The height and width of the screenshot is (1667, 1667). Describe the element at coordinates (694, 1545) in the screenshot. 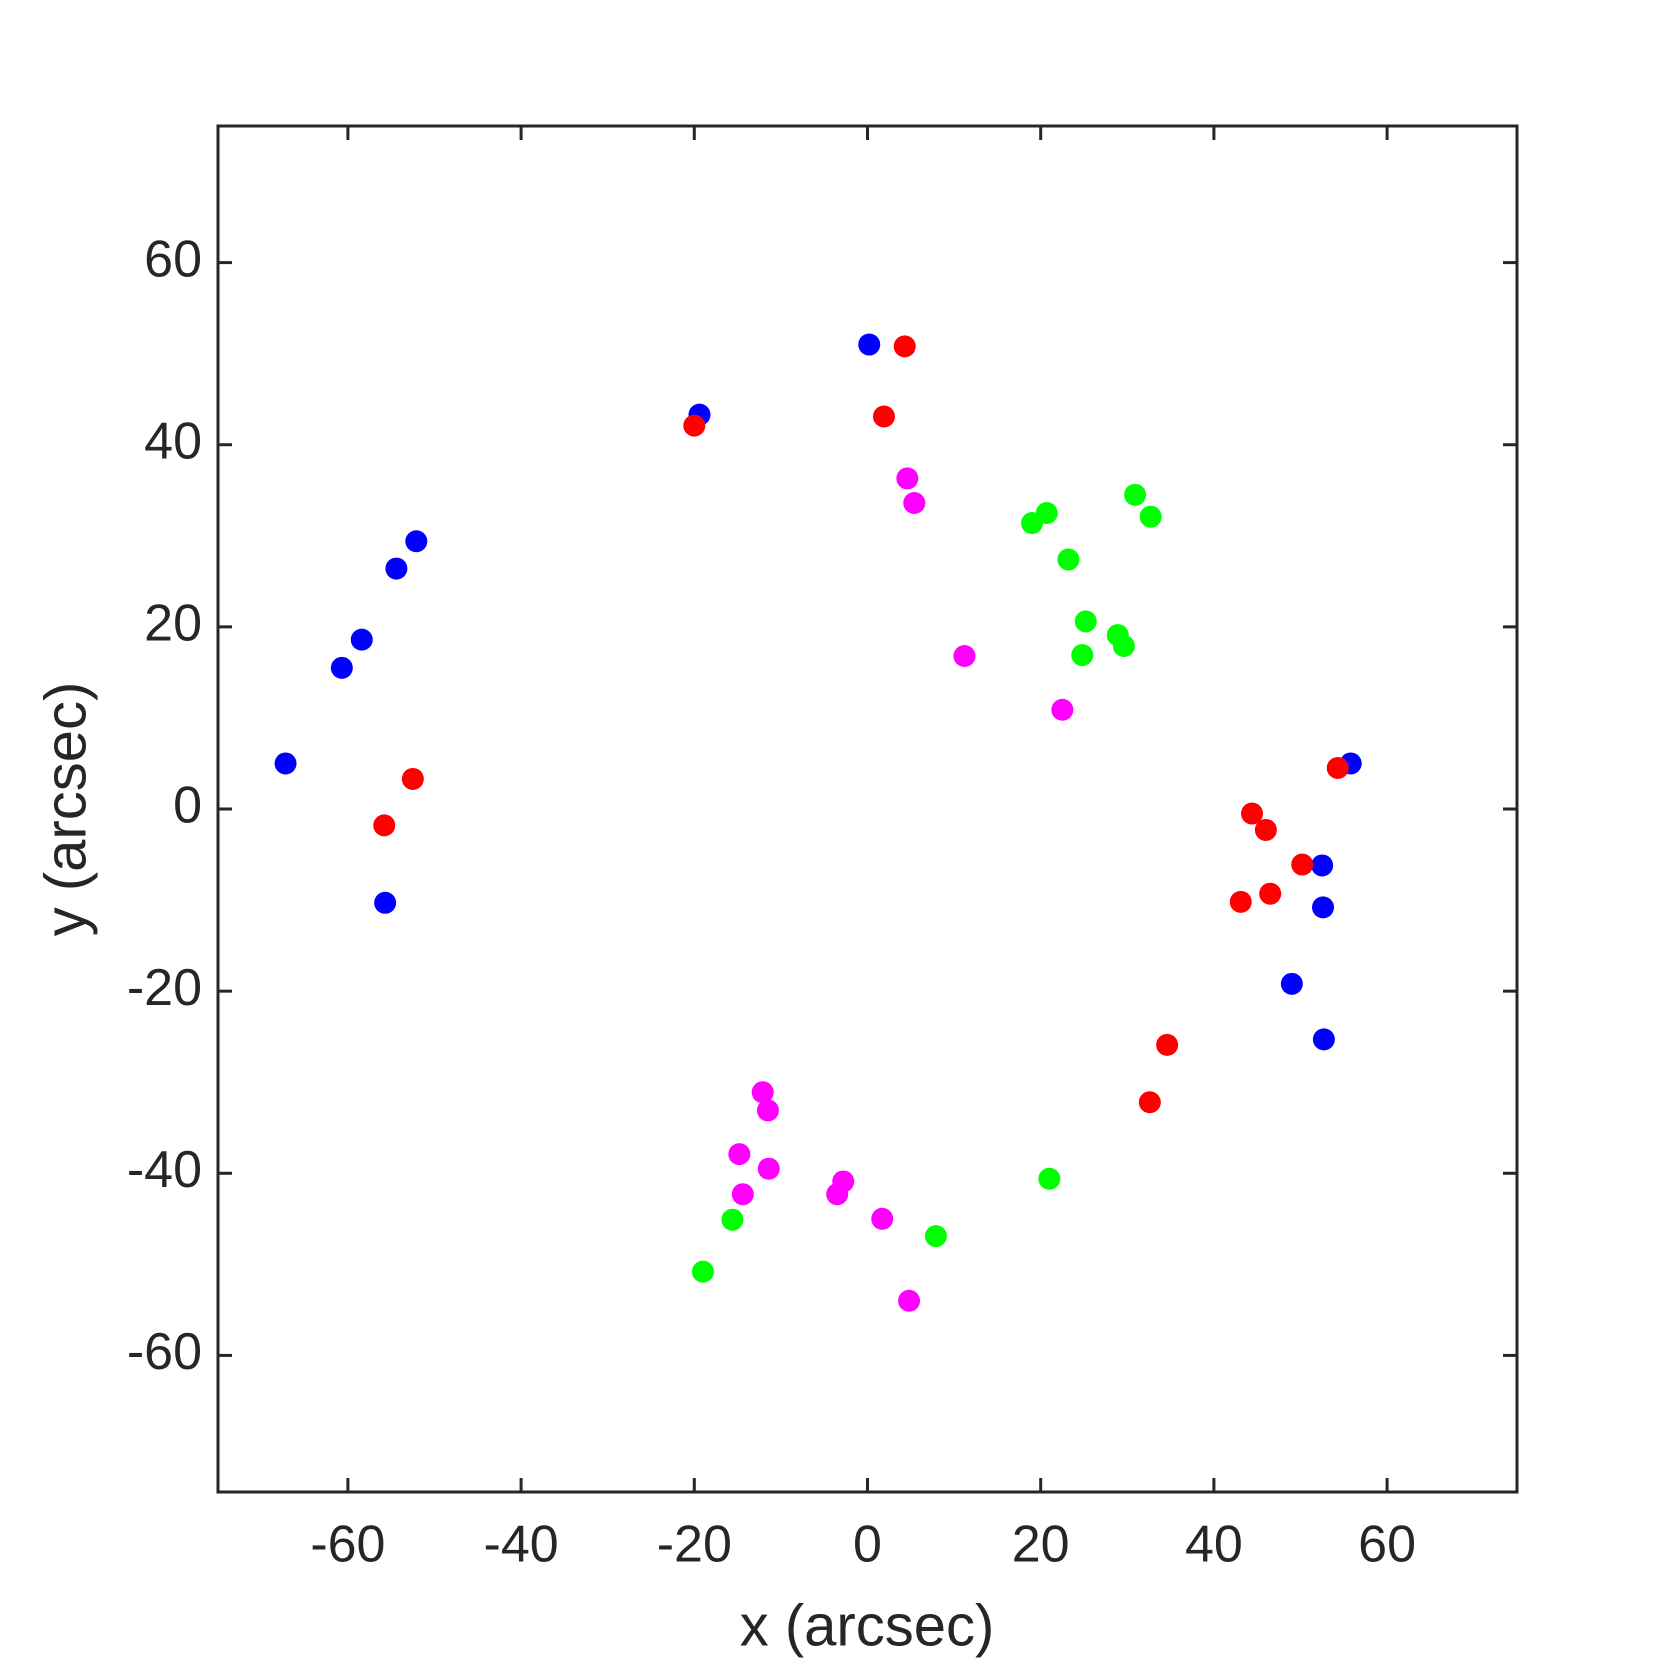

I see `x-tick-label: -20` at that location.